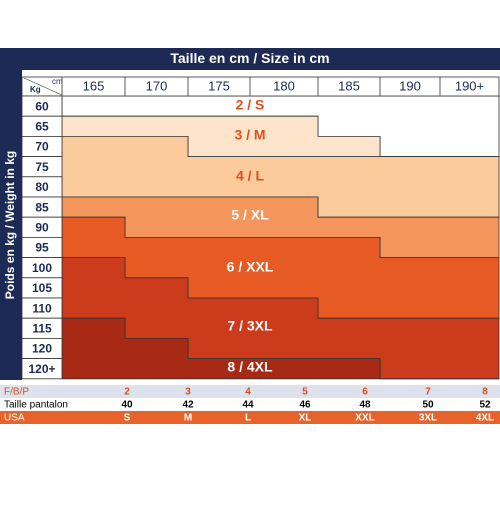 The height and width of the screenshot is (505, 500). What do you see at coordinates (485, 418) in the screenshot?
I see `table-cell: 4XL` at bounding box center [485, 418].